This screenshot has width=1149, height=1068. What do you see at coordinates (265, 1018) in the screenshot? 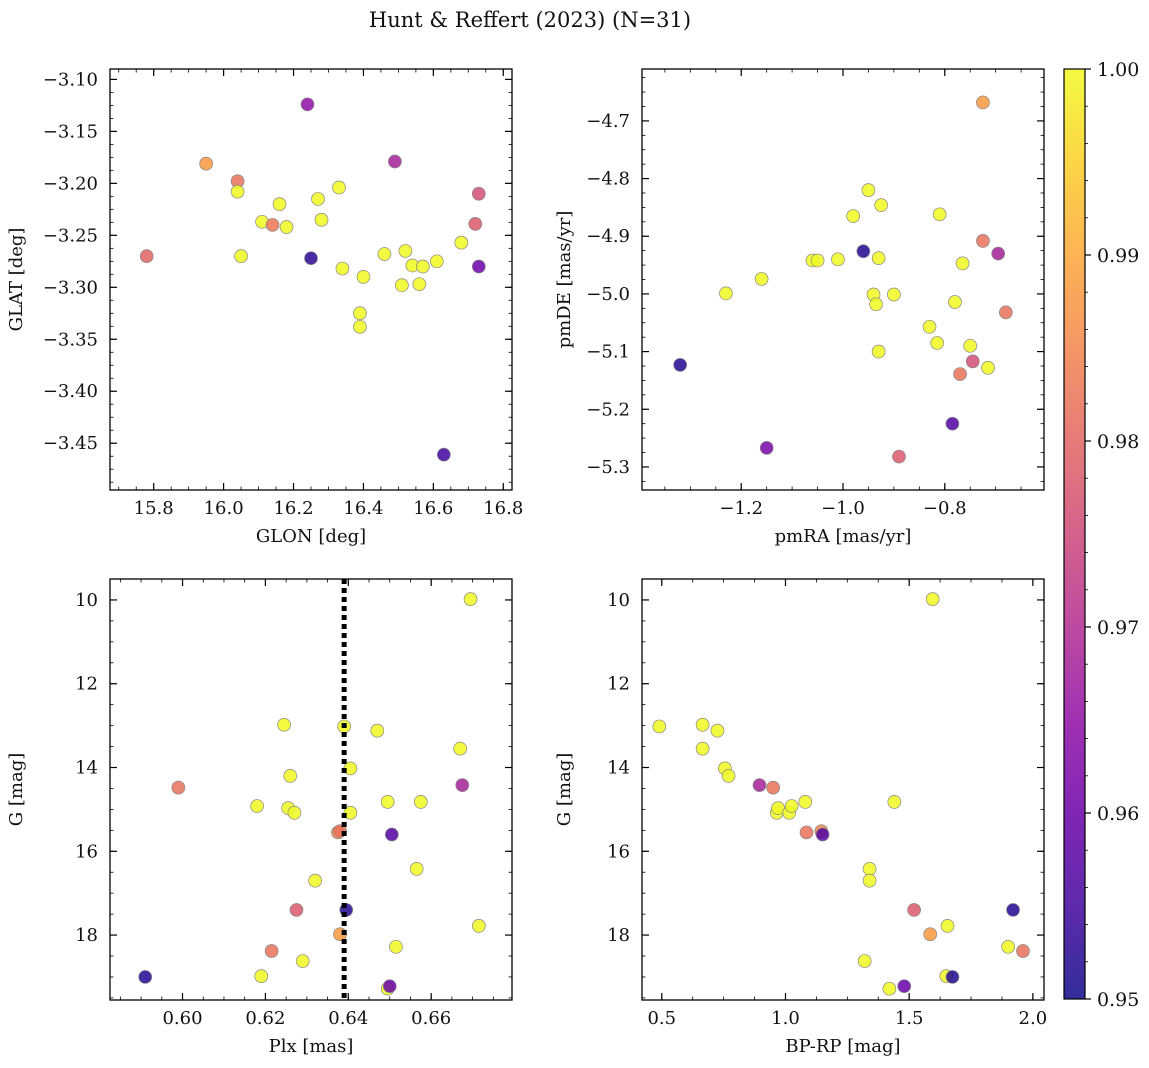
I see `x-tick-label: 0.62` at bounding box center [265, 1018].